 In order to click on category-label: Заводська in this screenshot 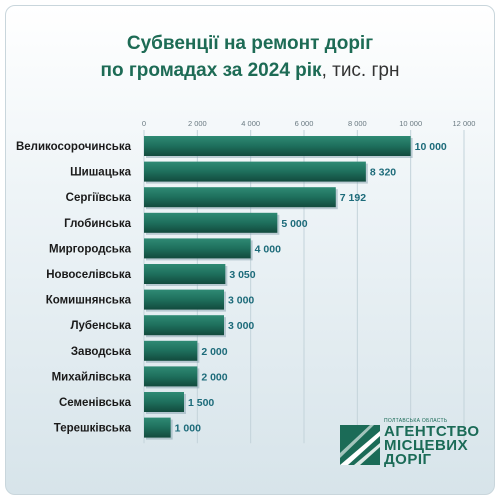, I will do `click(101, 352)`.